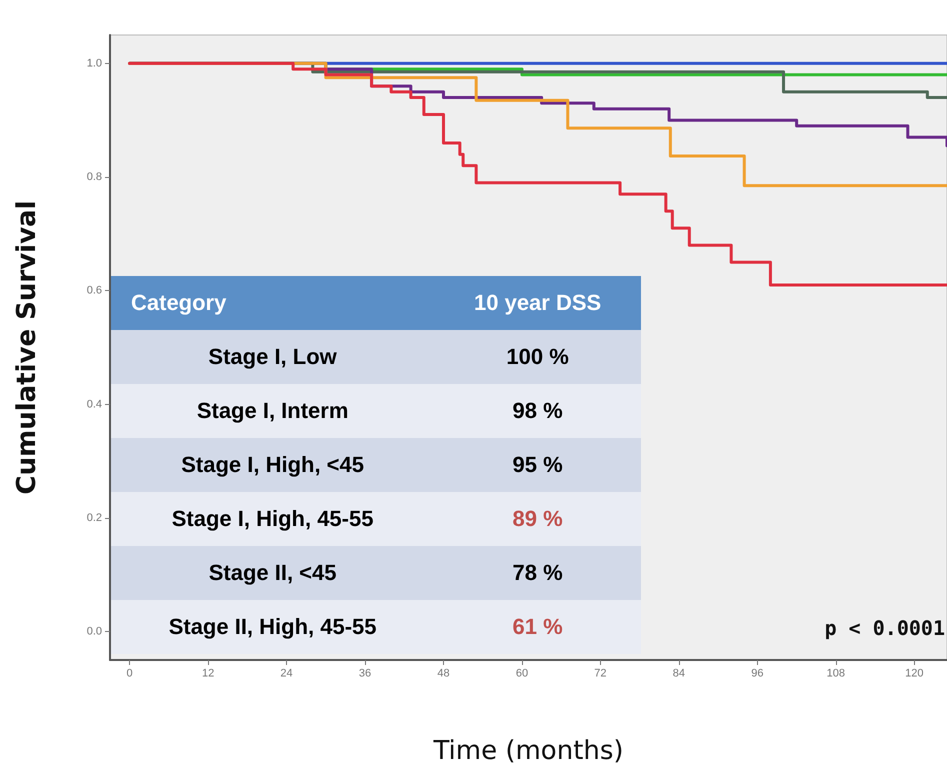 This screenshot has height=782, width=947. What do you see at coordinates (286, 674) in the screenshot?
I see `x-tick-label: 24` at bounding box center [286, 674].